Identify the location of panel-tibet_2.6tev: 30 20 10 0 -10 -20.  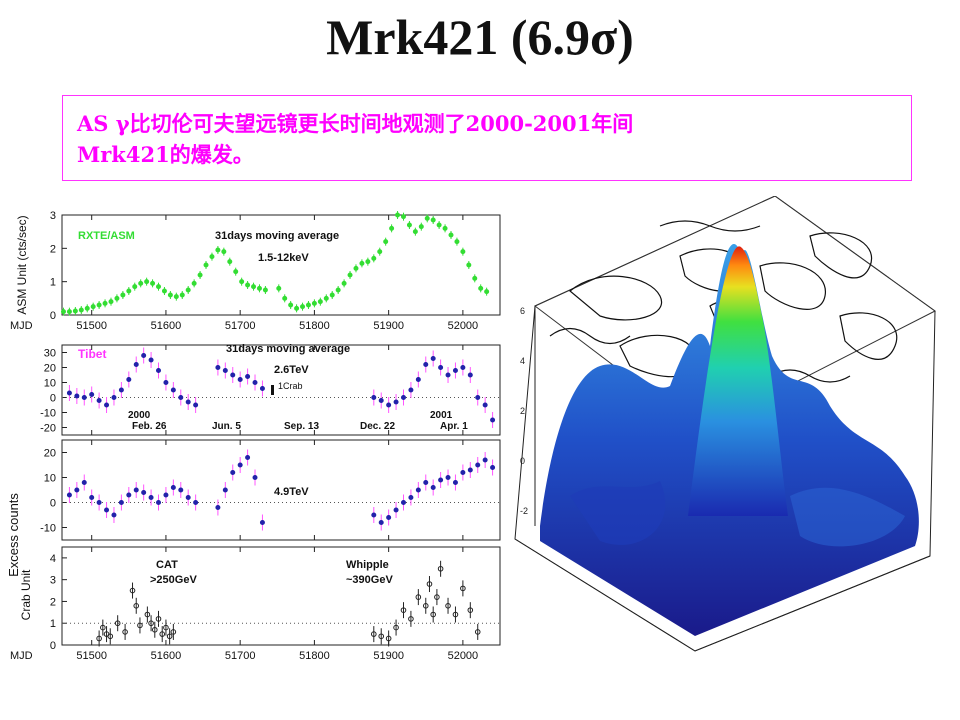
(270, 390).